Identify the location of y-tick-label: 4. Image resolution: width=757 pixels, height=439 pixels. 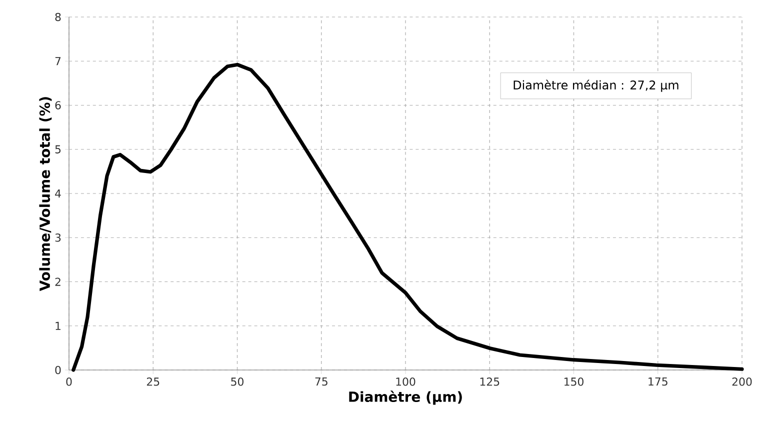
(58, 194).